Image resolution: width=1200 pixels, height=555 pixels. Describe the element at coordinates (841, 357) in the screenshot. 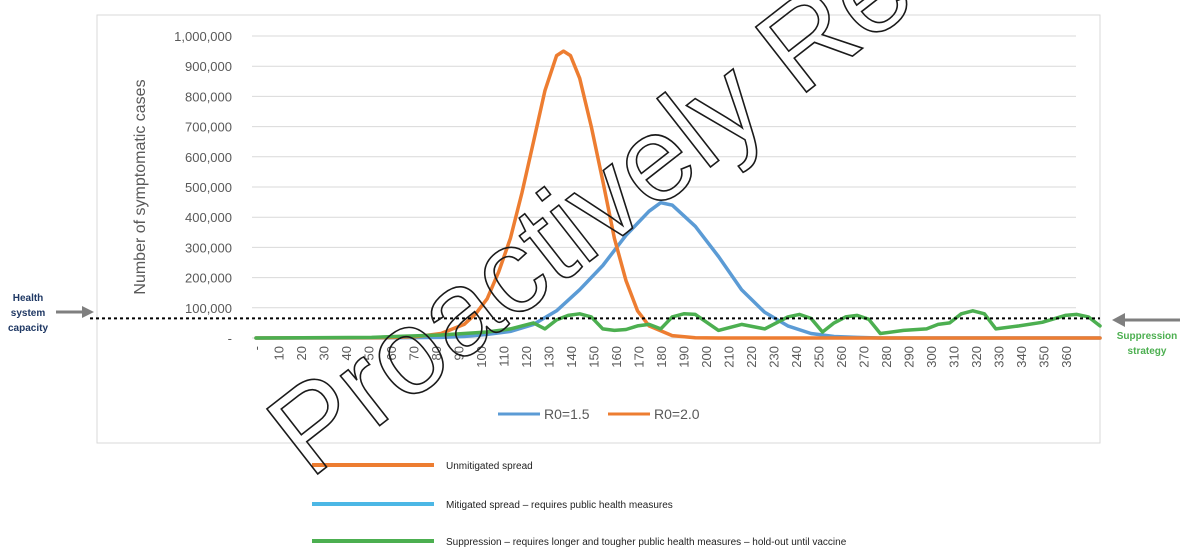

I see `x-tick-label: 260` at that location.